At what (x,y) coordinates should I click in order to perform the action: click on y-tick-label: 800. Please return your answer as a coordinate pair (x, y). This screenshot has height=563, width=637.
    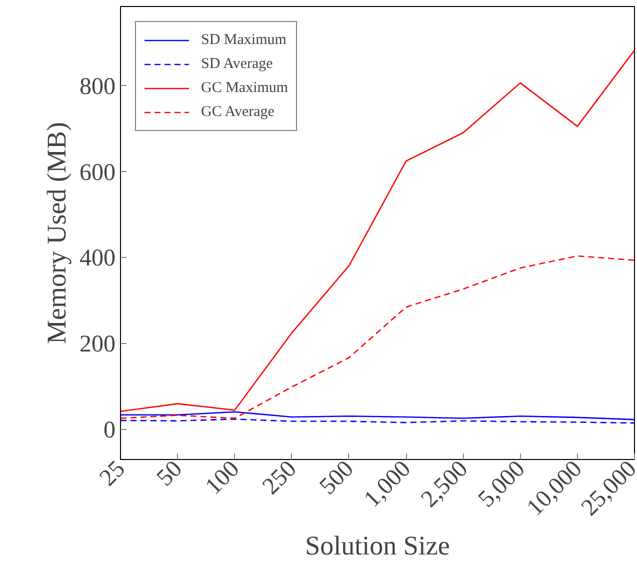
    Looking at the image, I should click on (98, 87).